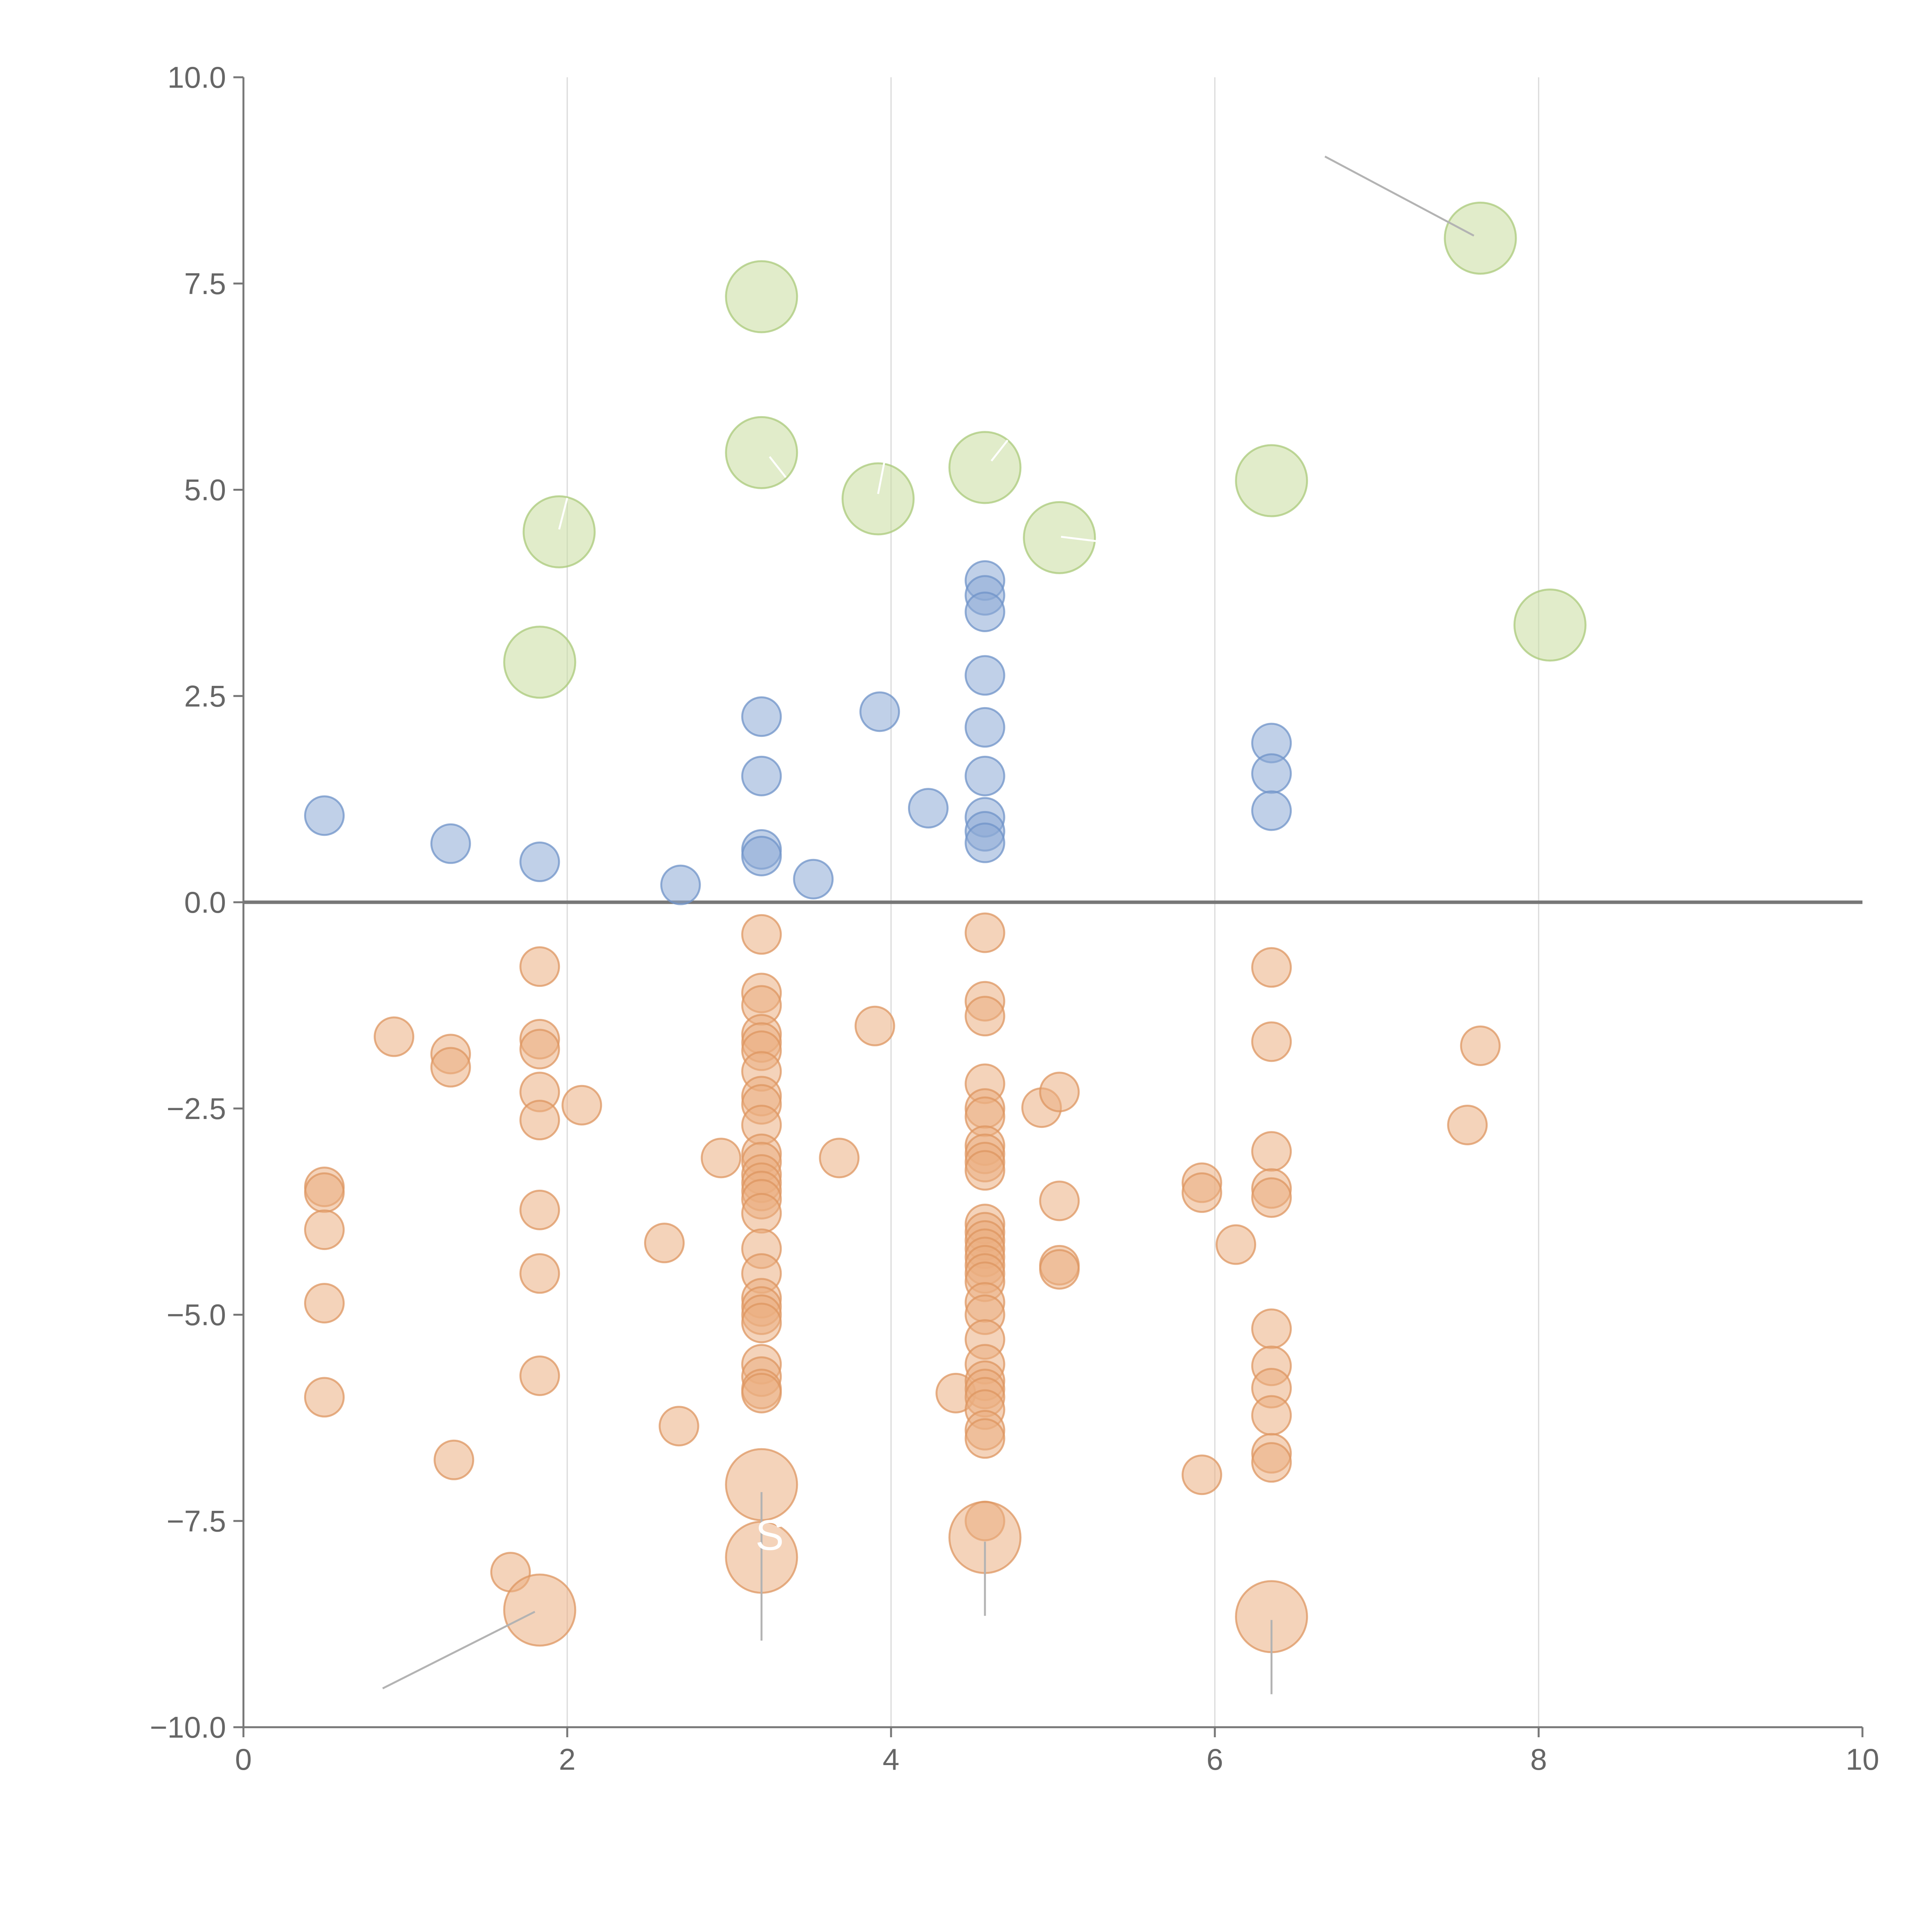 This screenshot has height=1932, width=1932. Describe the element at coordinates (891, 1759) in the screenshot. I see `x-tick-label: 4` at that location.